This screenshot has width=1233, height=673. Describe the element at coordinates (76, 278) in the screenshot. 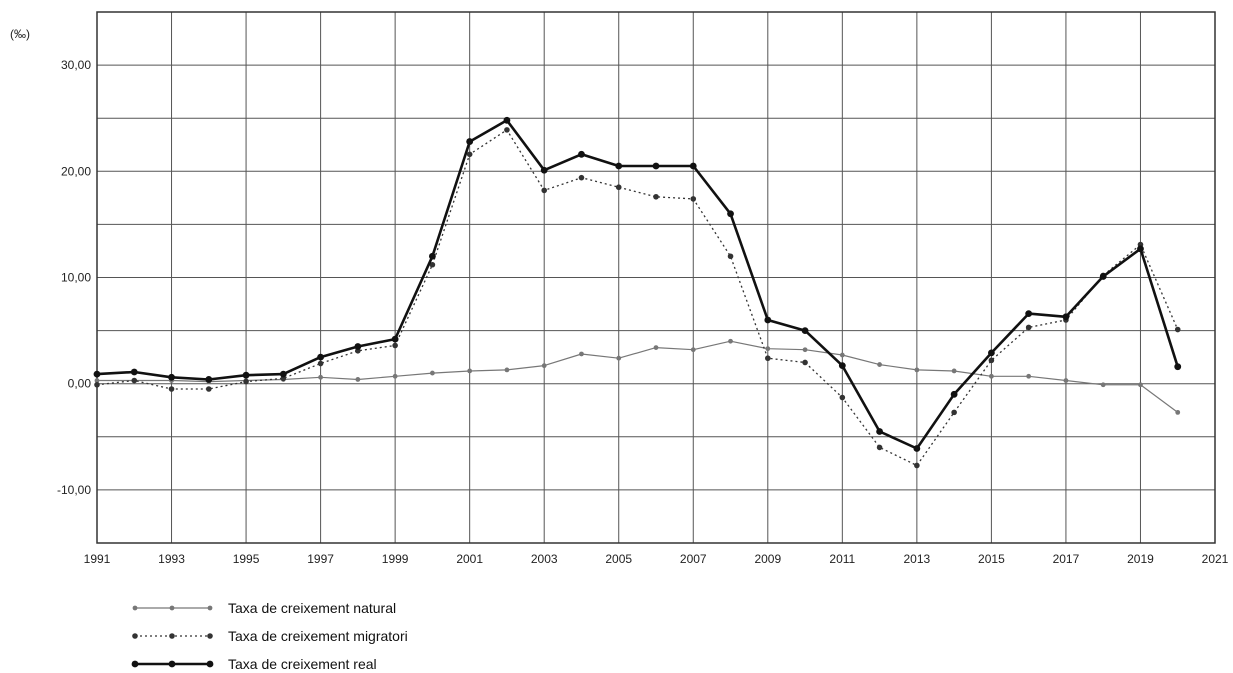

I see `y-tick-label: 10,00` at that location.